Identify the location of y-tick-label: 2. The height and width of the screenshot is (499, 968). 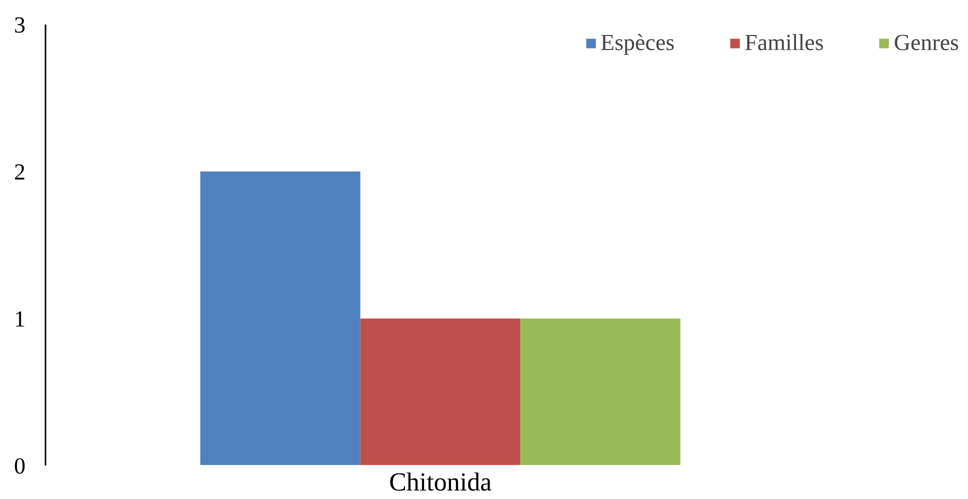
(20, 172).